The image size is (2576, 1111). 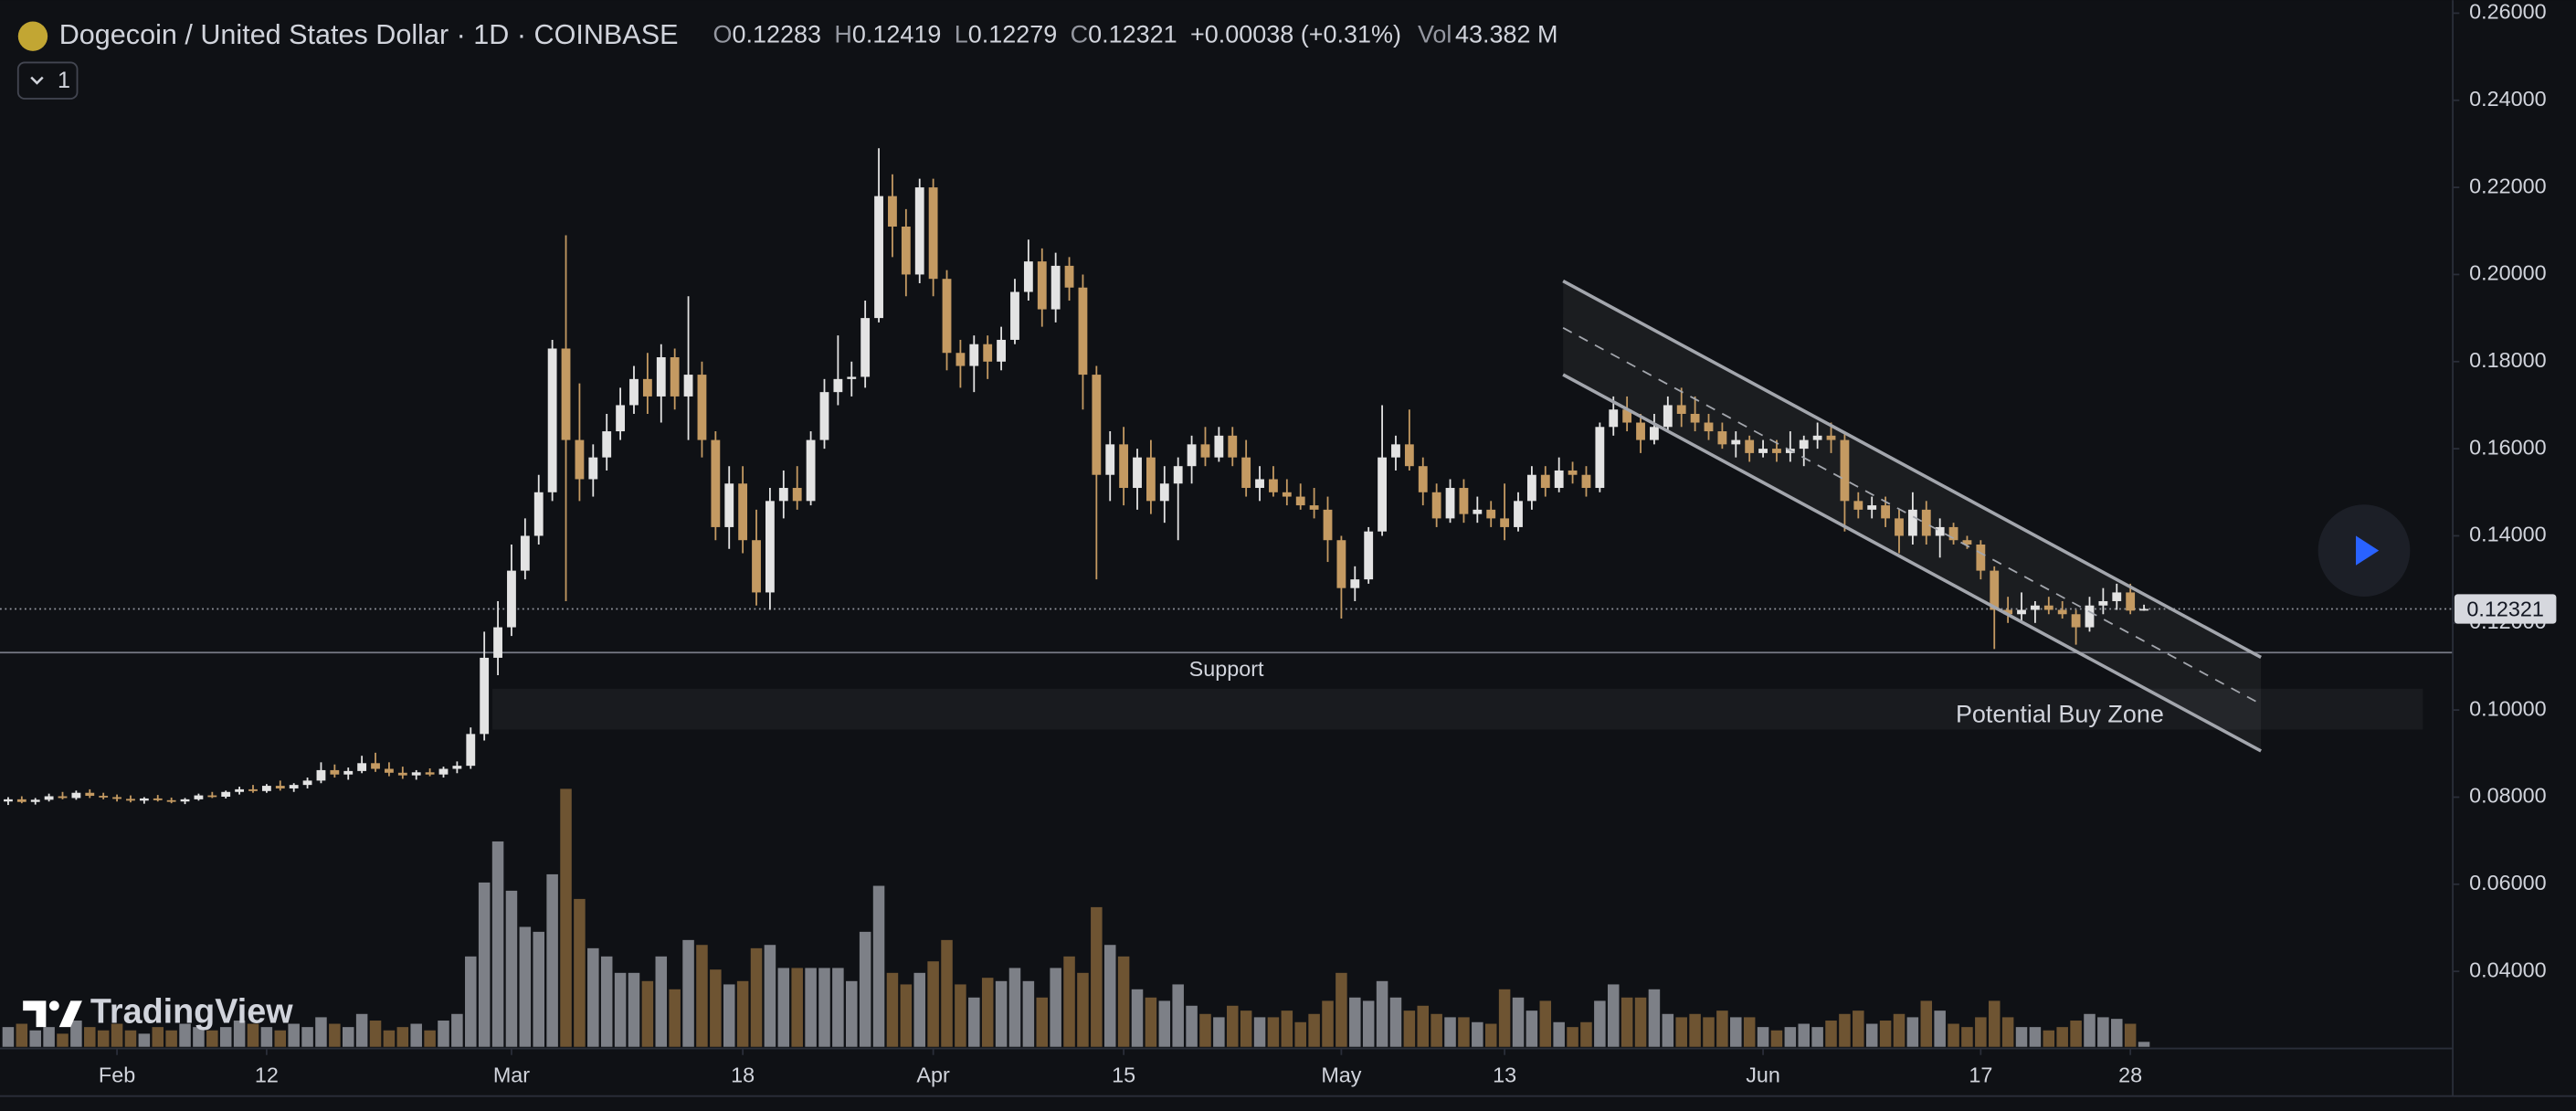 I want to click on indicator-toggle: 1, so click(x=48, y=80).